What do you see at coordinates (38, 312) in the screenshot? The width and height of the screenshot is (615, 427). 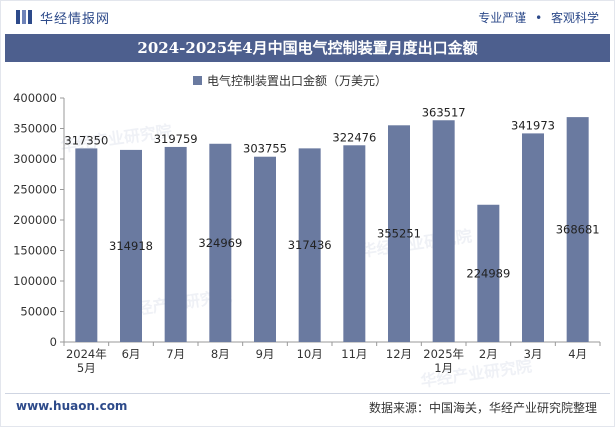 I see `y-tick-label: 50000` at bounding box center [38, 312].